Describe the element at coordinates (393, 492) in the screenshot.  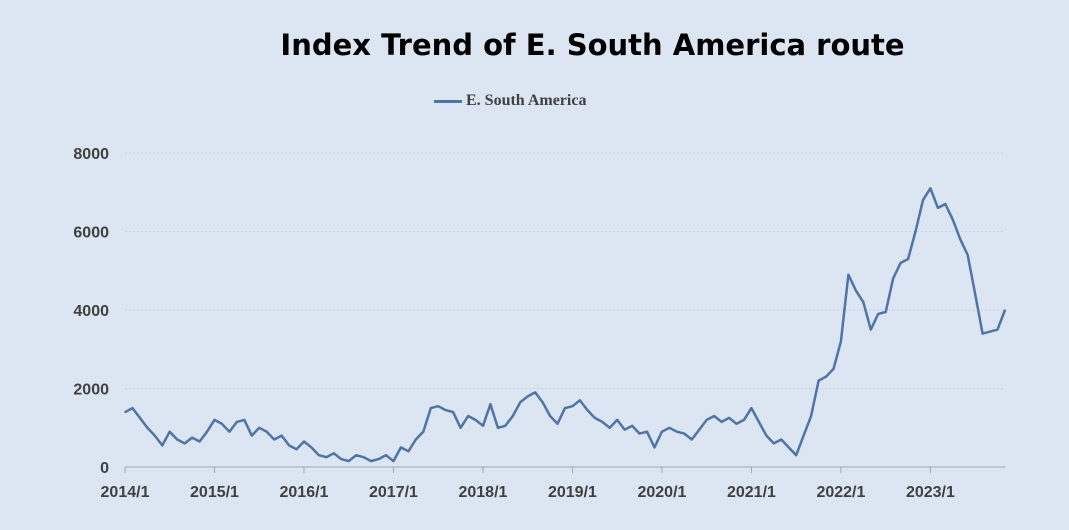
I see `x-tick-label: 2017/1` at that location.